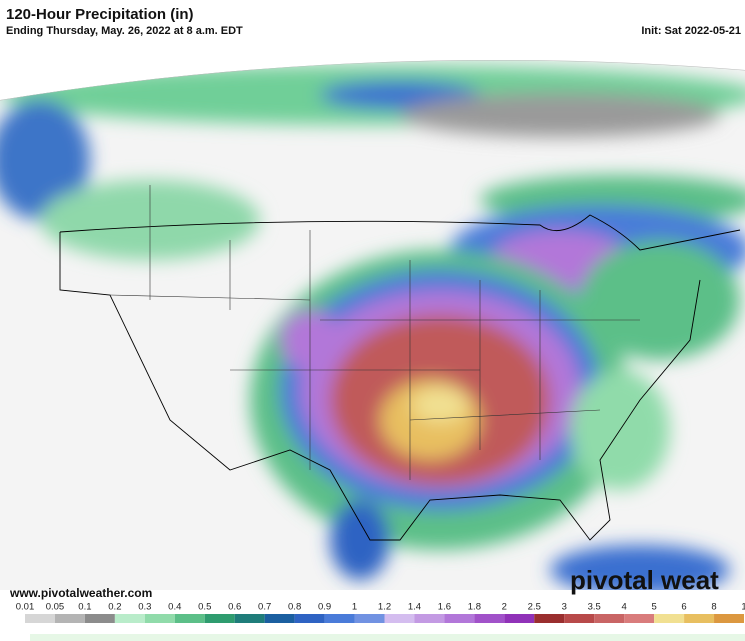  Describe the element at coordinates (234, 607) in the screenshot. I see `legend-label: 0.6` at that location.